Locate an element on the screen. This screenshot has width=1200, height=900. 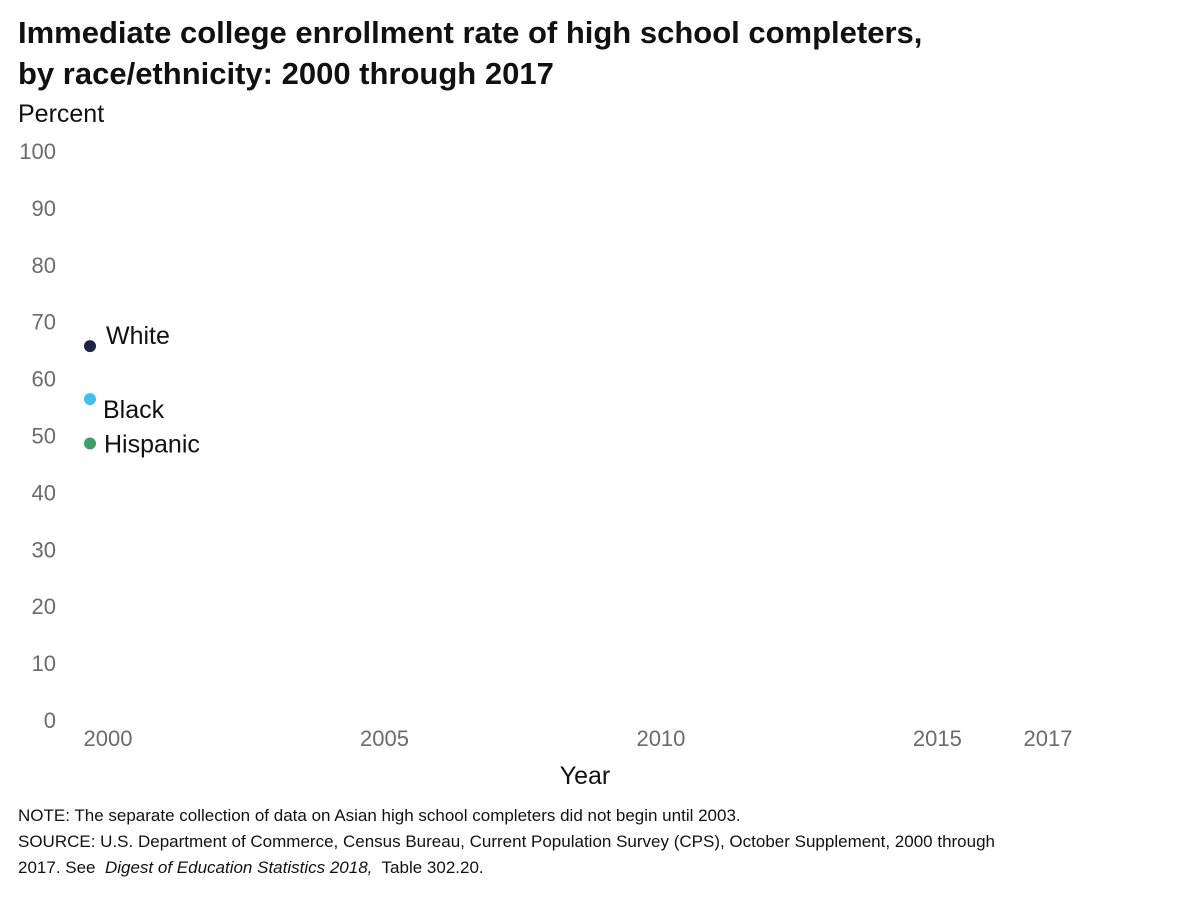
footer-source-pre: 2017. See is located at coordinates (57, 867).